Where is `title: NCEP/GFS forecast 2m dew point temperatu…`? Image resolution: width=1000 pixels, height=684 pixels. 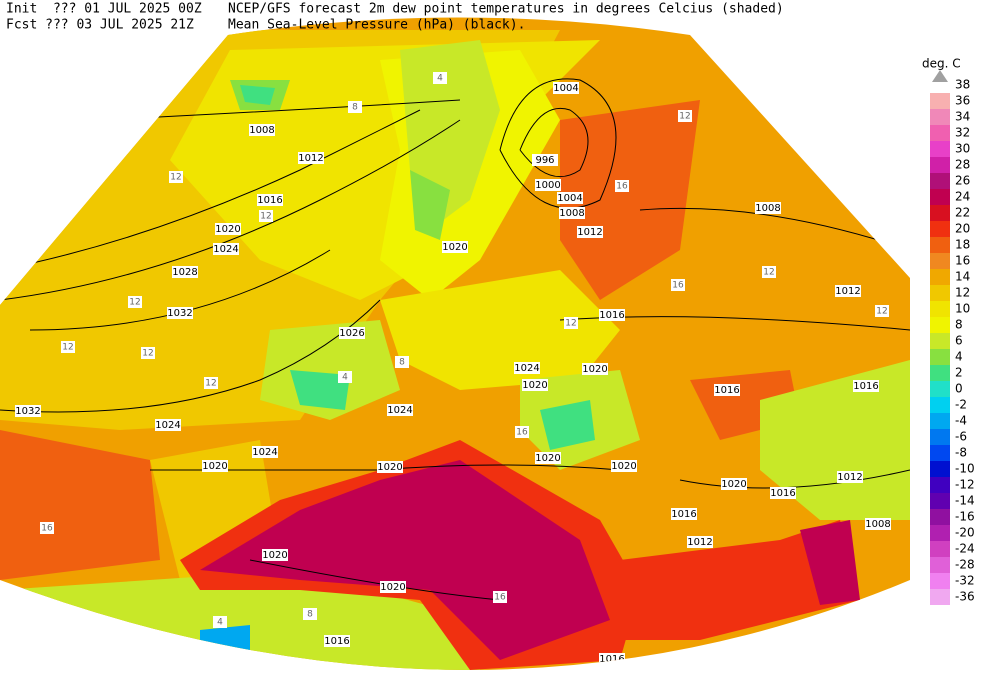 title: NCEP/GFS forecast 2m dew point temperatu… is located at coordinates (506, 9).